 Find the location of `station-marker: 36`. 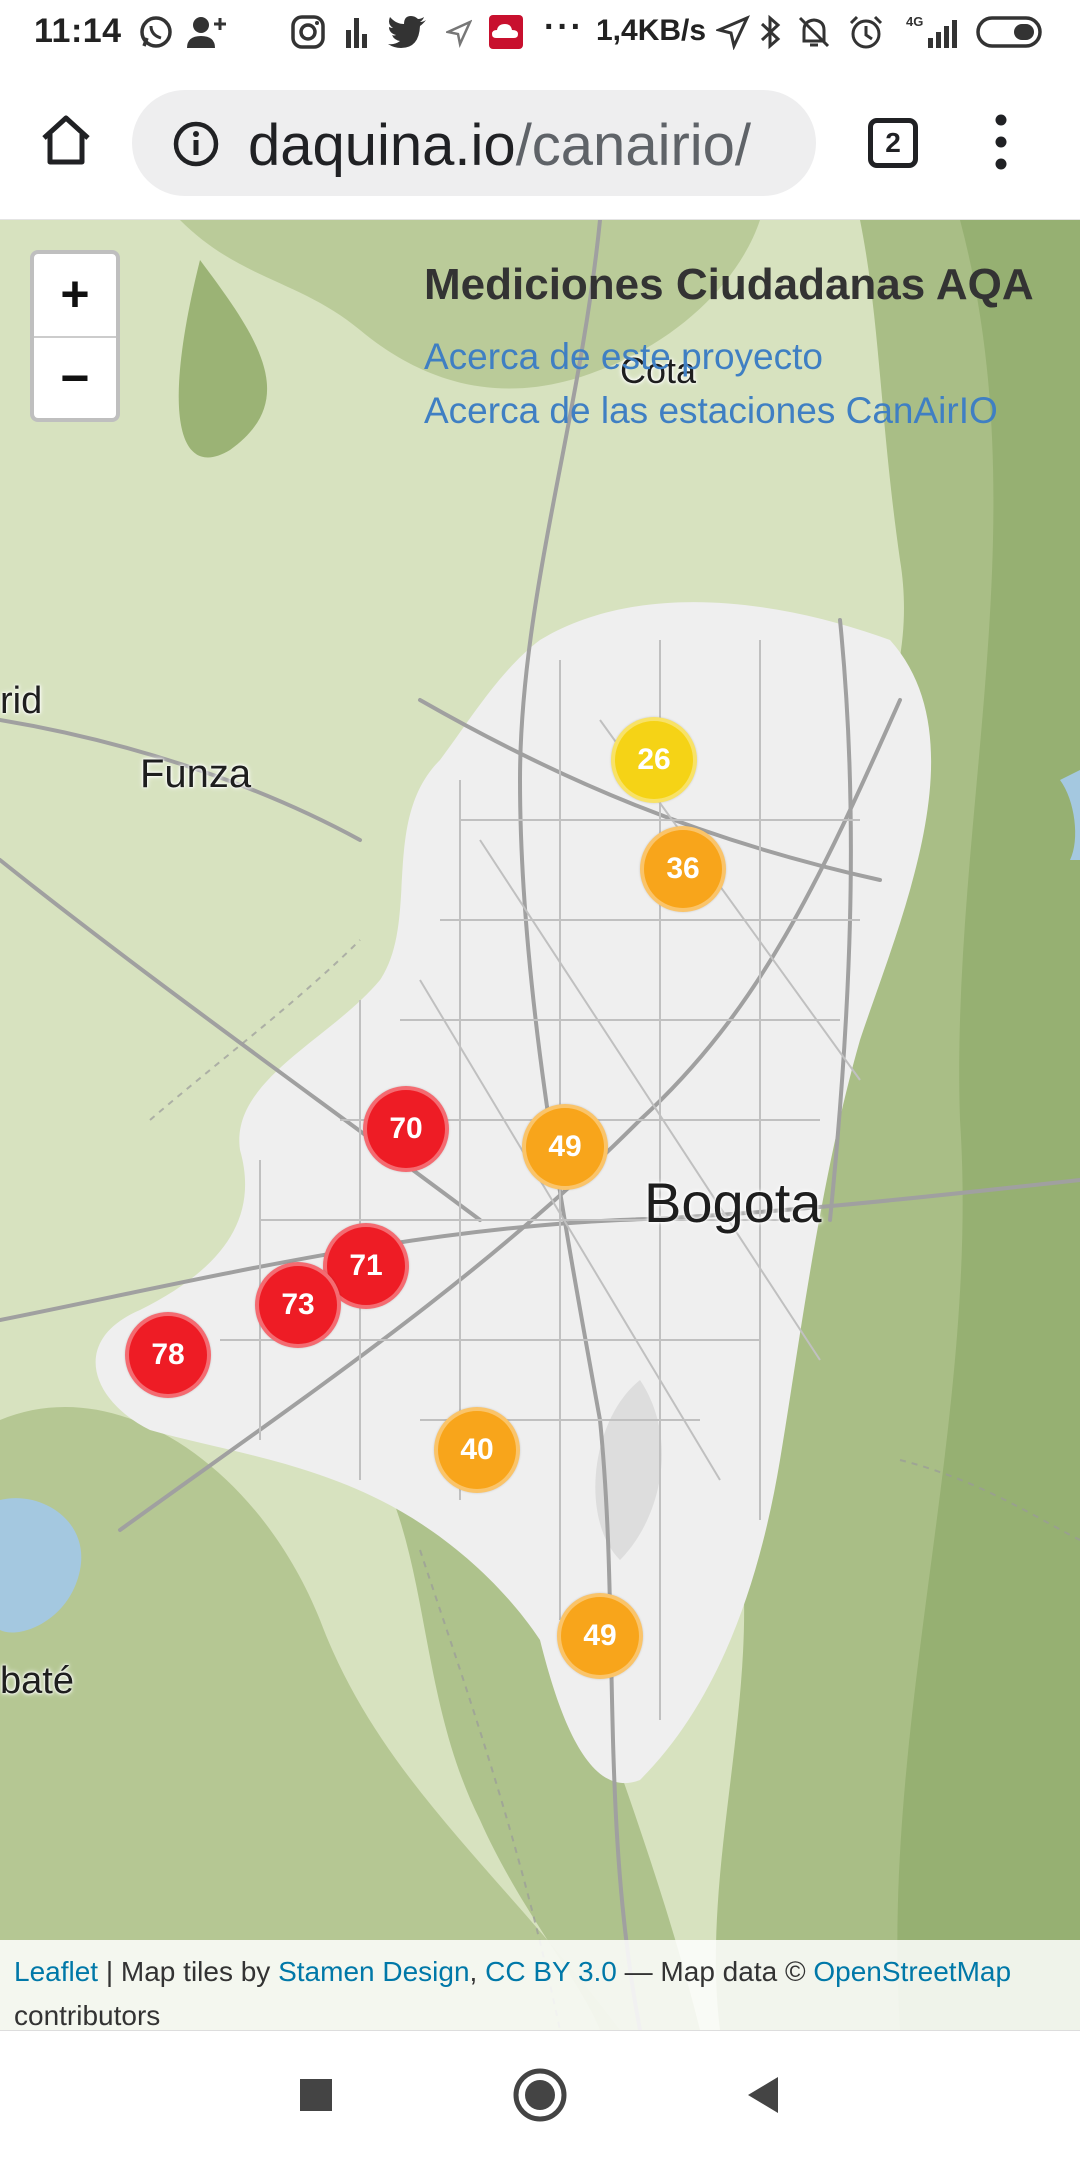

station-marker: 36 is located at coordinates (683, 869).